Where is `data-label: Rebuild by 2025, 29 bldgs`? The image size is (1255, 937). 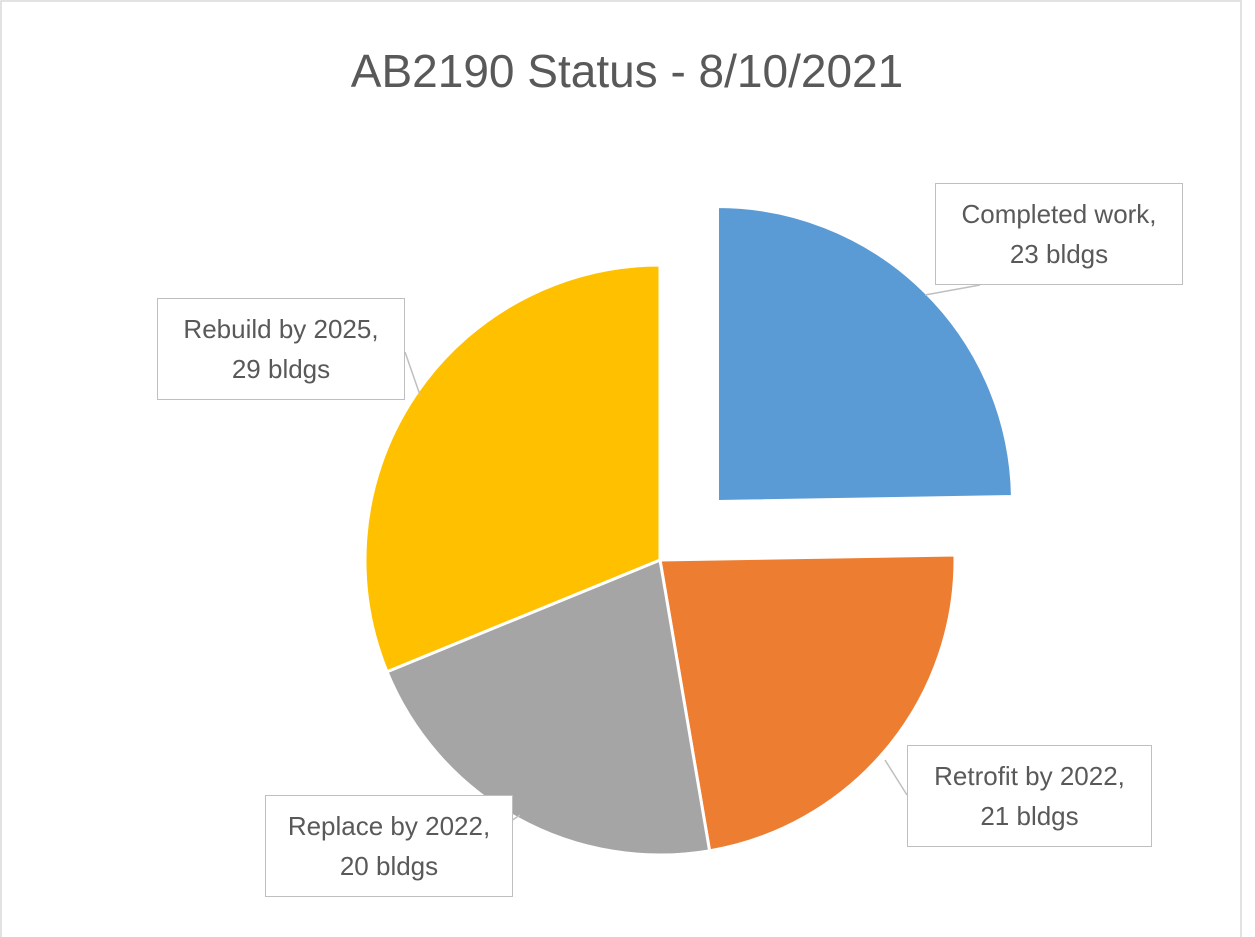 data-label: Rebuild by 2025, 29 bldgs is located at coordinates (281, 349).